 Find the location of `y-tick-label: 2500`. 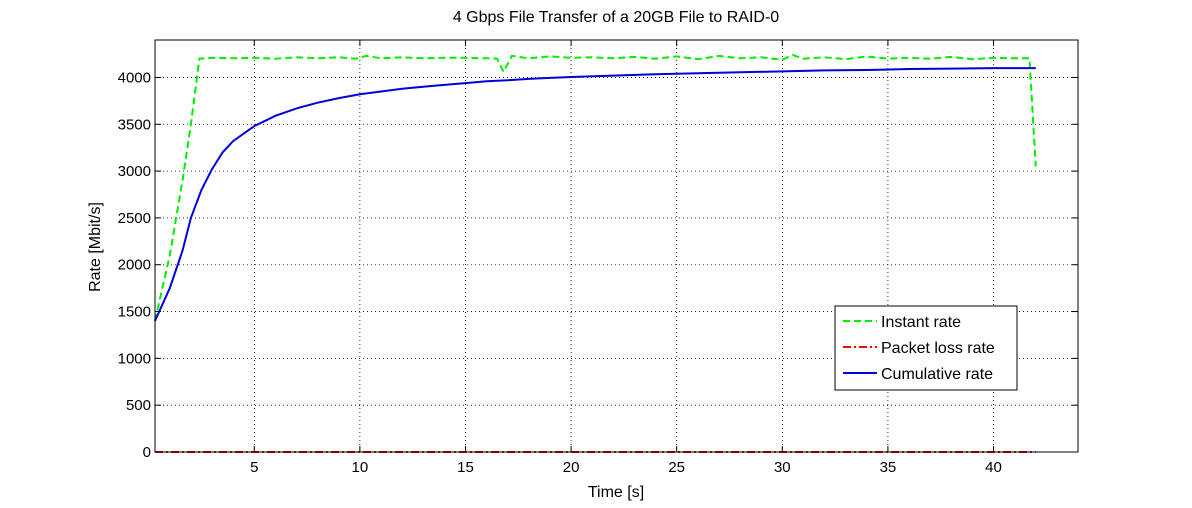

y-tick-label: 2500 is located at coordinates (134, 218).